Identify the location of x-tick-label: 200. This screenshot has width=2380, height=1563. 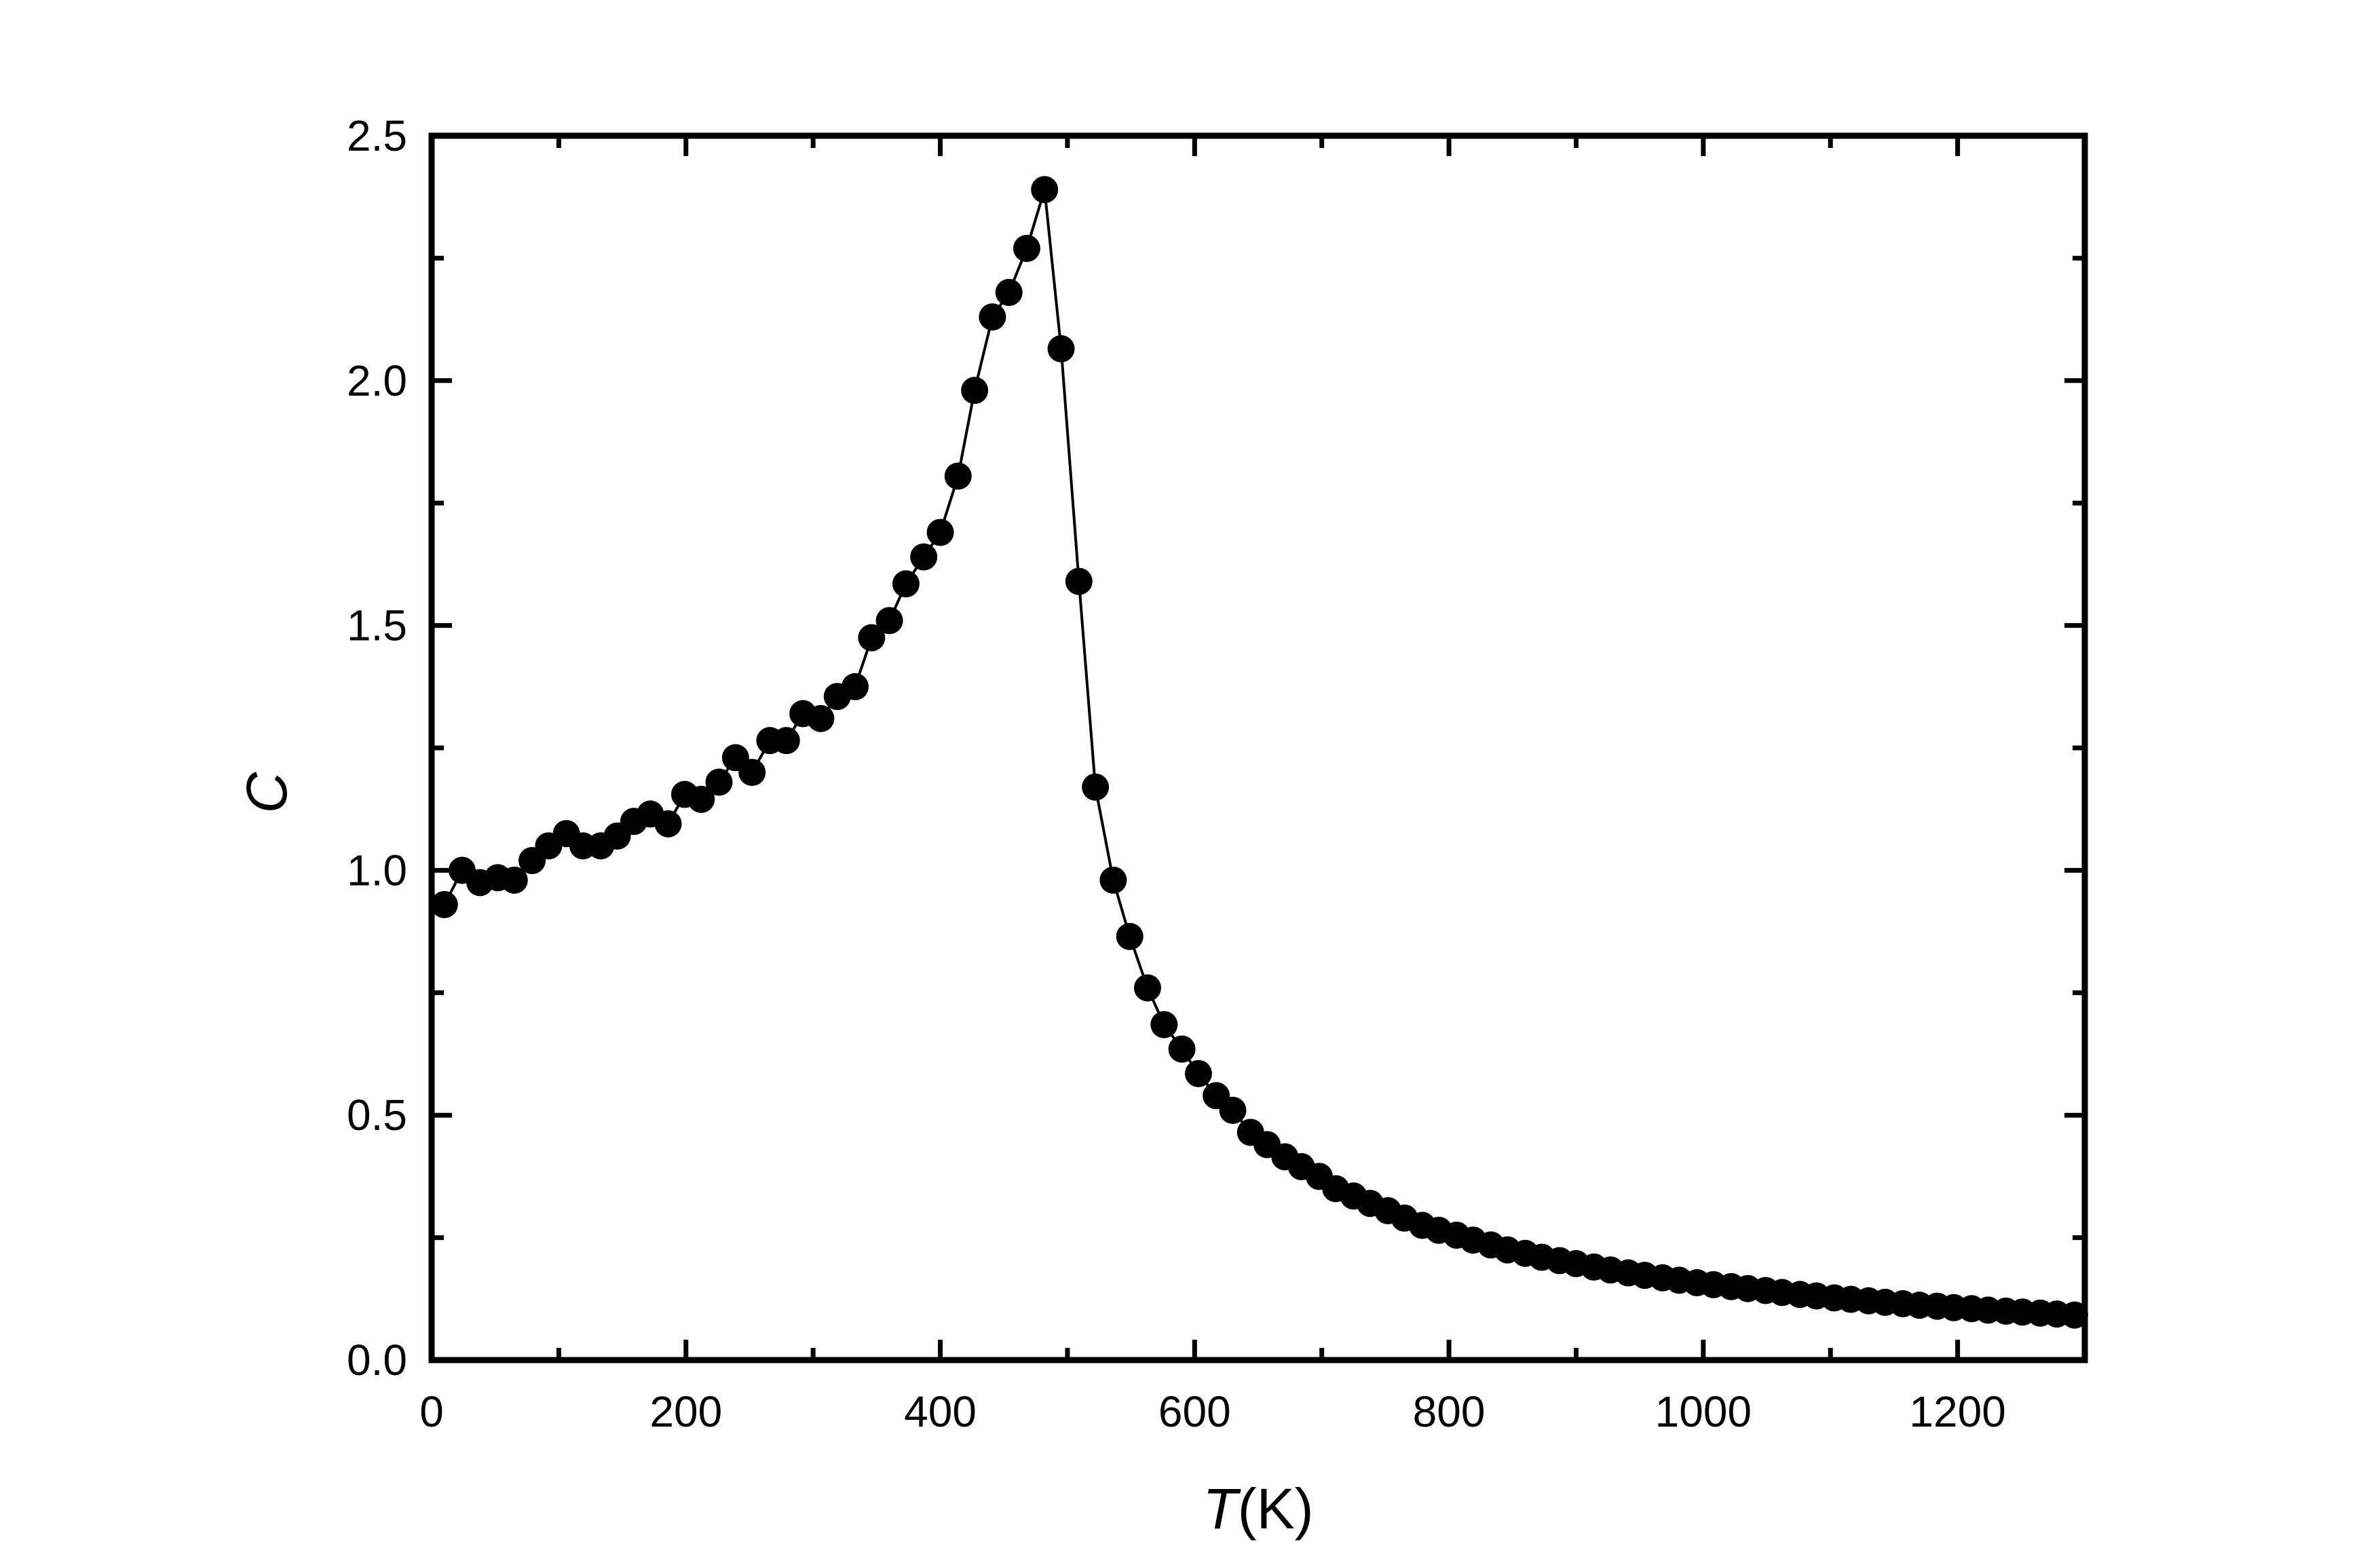
(685, 1411).